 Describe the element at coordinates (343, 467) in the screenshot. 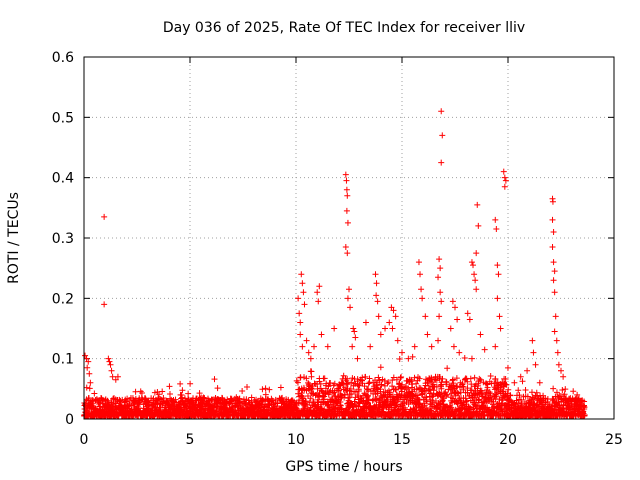

I see `x-axis-label: GPS time / hours` at that location.